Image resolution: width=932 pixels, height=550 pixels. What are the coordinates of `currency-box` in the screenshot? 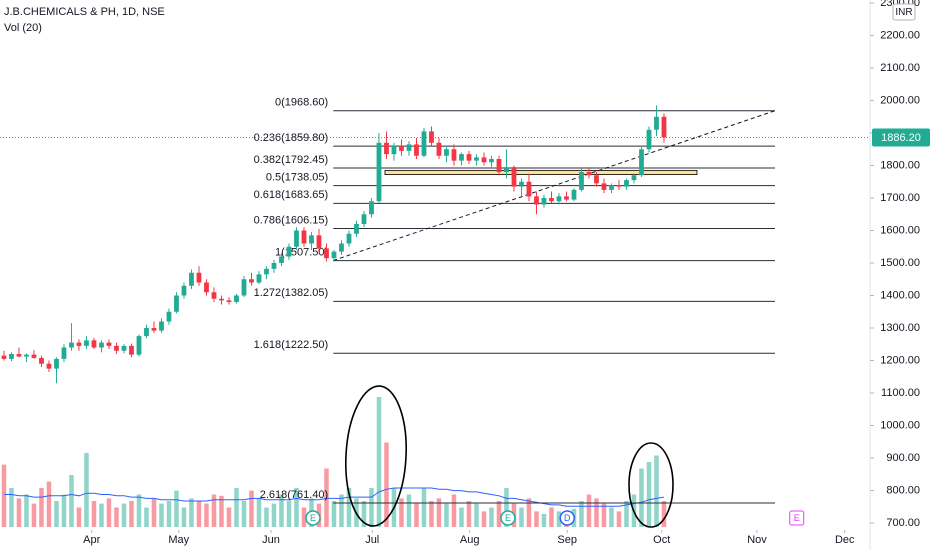 It's located at (904, 12).